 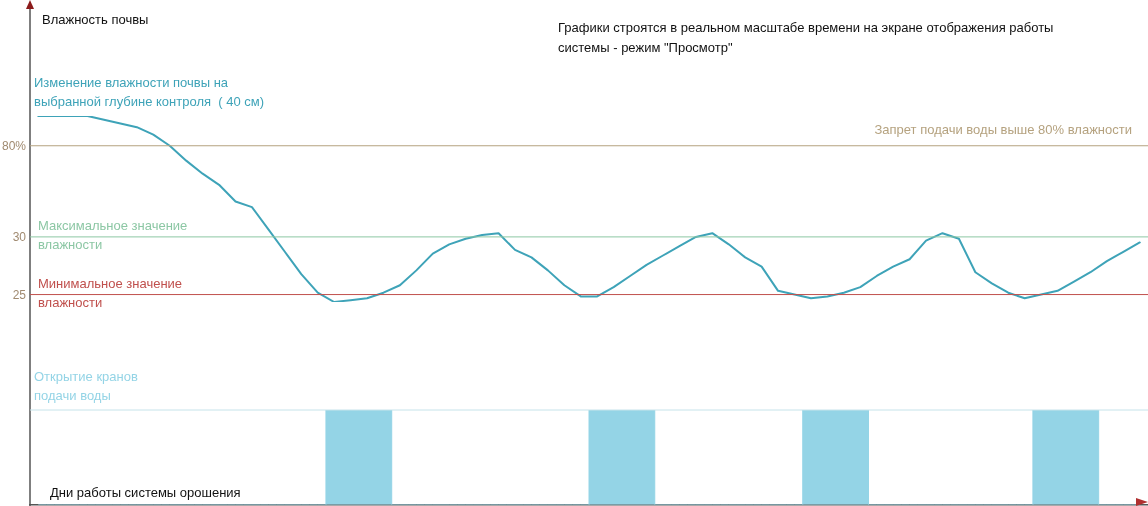 I want to click on ref-line-label: Максимальное значение влажности, so click(x=113, y=234).